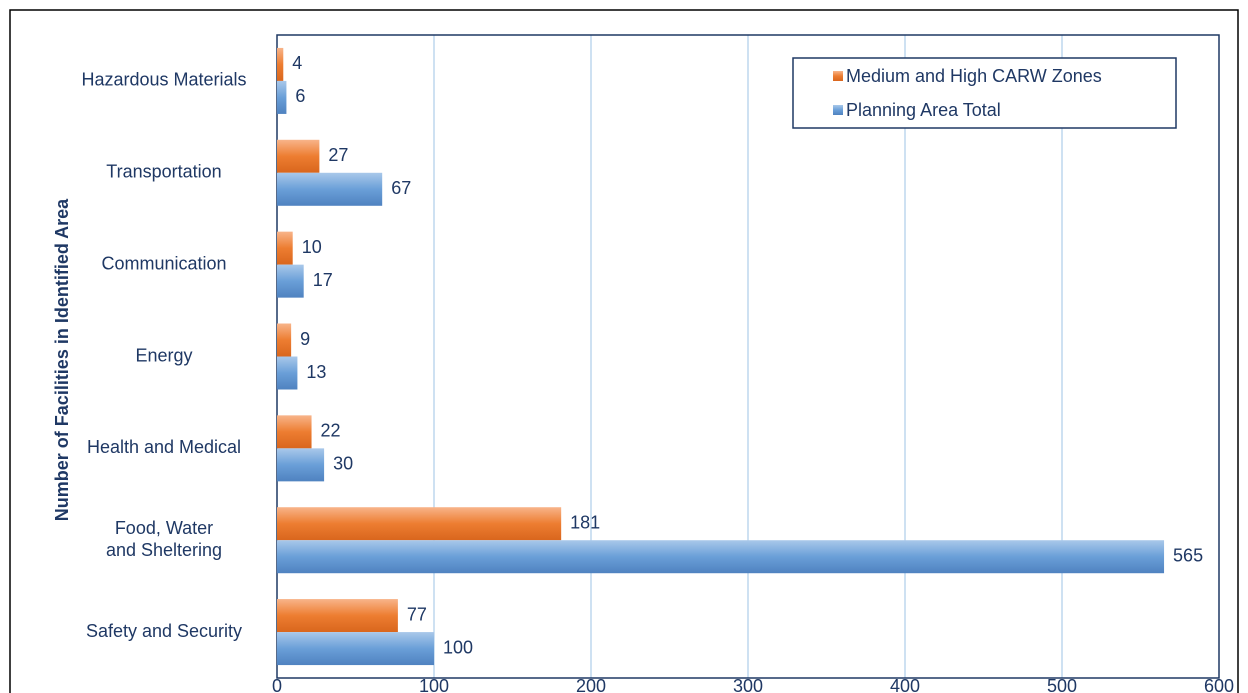 This screenshot has width=1248, height=693. I want to click on value-label-communication-planning-total: 17, so click(323, 280).